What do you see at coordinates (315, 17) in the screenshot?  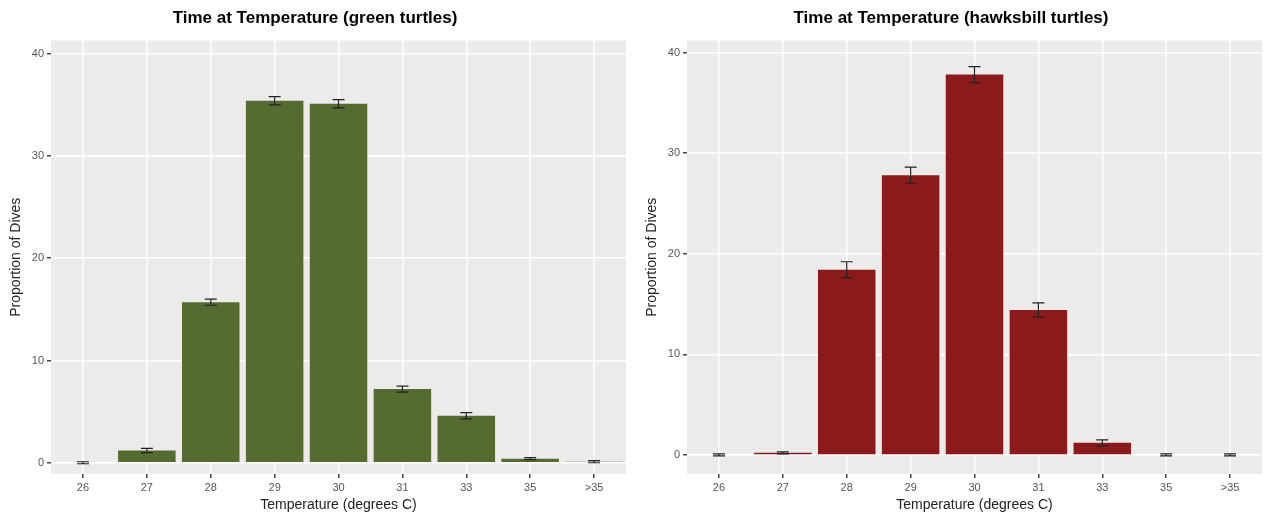 I see `chart-title: Time at Temperature (green turtles)` at bounding box center [315, 17].